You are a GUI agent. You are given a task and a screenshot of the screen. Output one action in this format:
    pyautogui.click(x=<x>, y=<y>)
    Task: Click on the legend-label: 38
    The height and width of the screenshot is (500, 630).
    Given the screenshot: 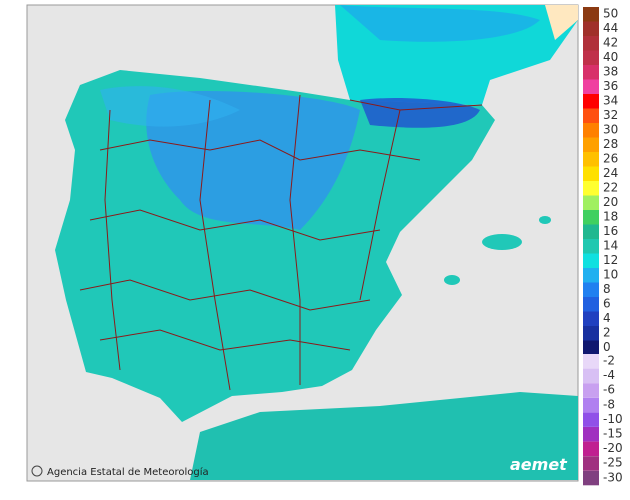 What is the action you would take?
    pyautogui.click(x=610, y=72)
    